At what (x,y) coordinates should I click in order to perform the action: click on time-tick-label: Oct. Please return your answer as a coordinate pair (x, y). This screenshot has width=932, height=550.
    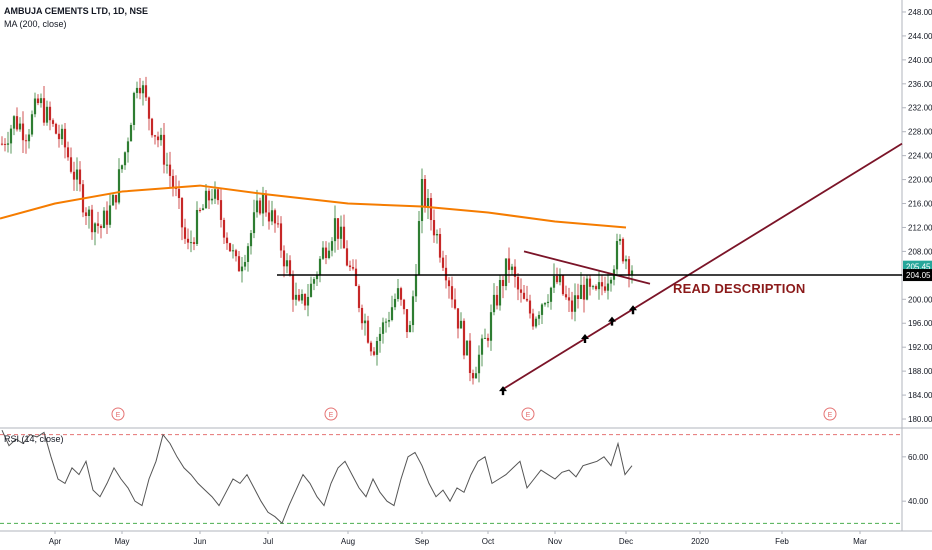
    Looking at the image, I should click on (488, 541).